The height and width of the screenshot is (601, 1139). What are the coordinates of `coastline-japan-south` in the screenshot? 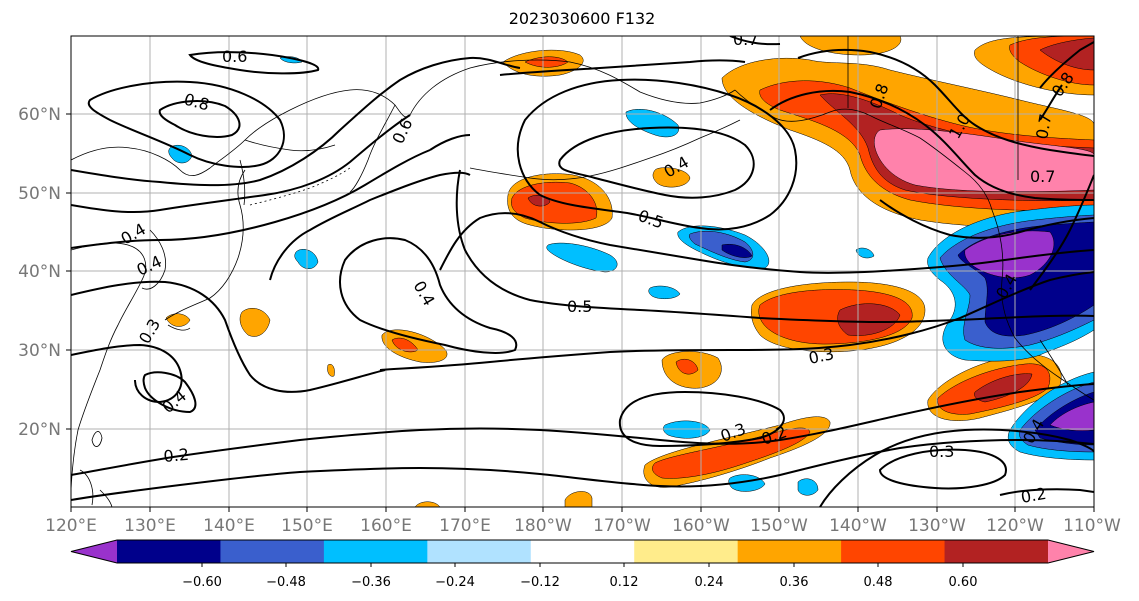 It's located at (179, 327).